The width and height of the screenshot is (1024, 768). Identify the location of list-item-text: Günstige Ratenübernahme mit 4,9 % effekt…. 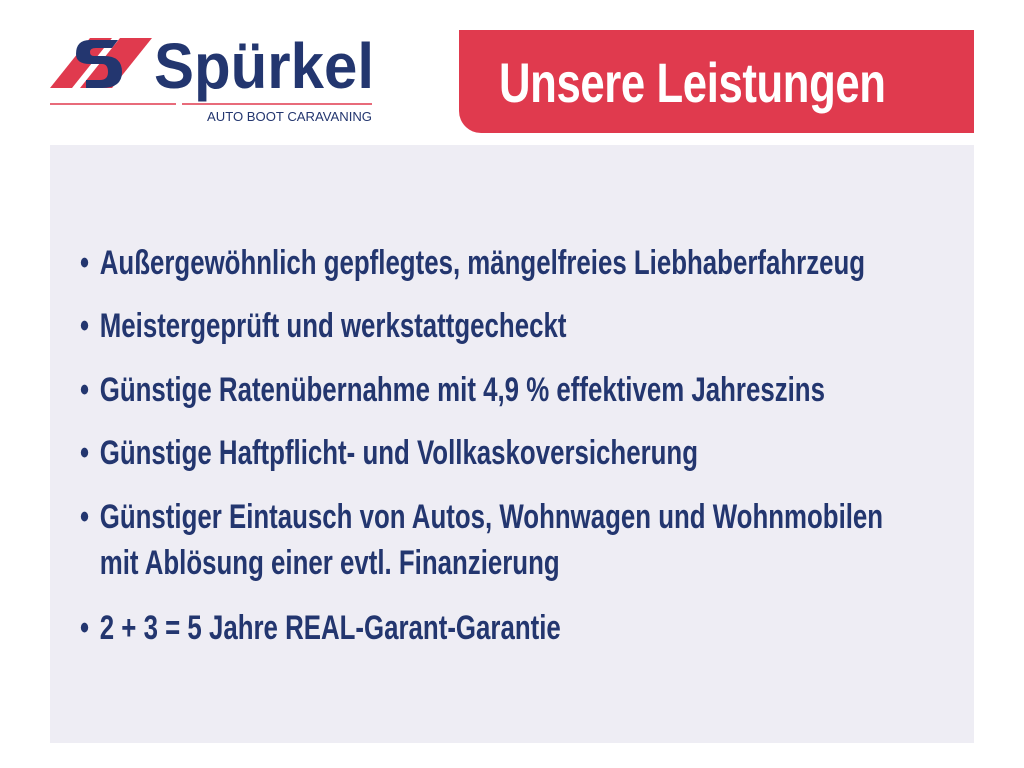
(462, 390).